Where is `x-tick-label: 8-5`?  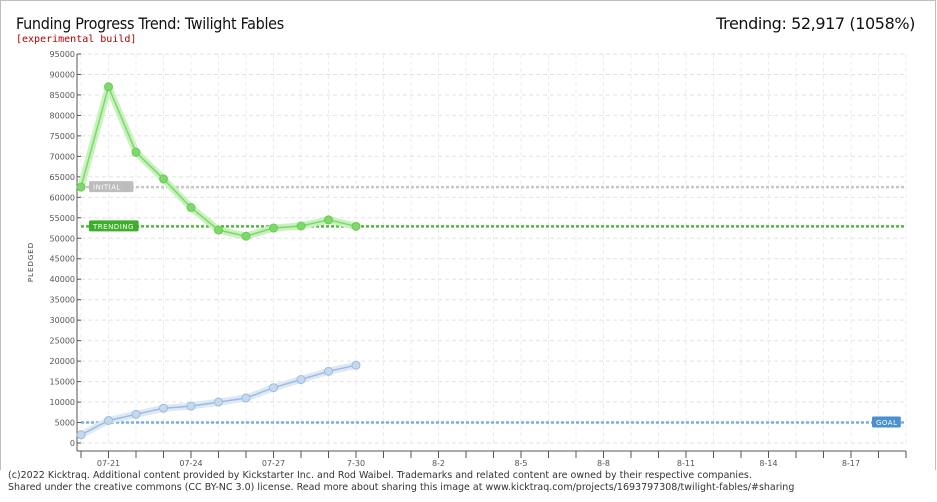
x-tick-label: 8-5 is located at coordinates (520, 463).